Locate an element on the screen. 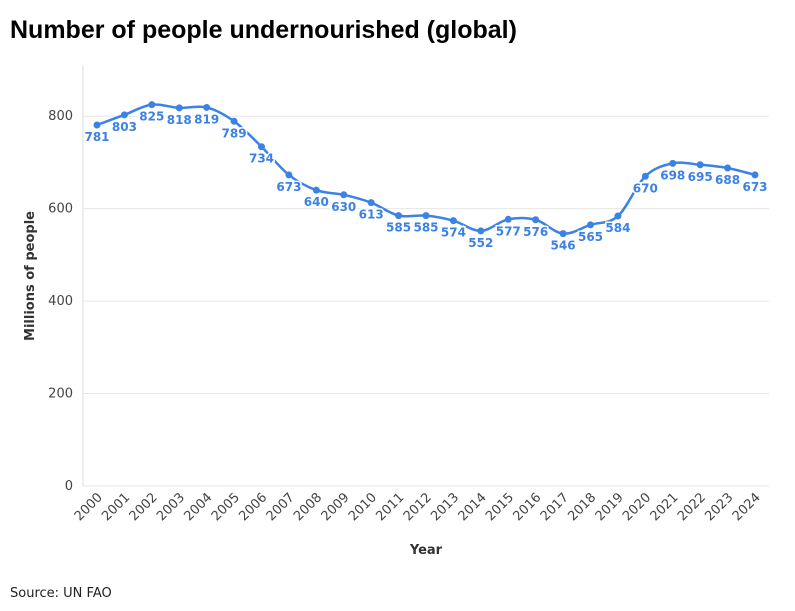 The width and height of the screenshot is (795, 611). x-tick-label: 2017 is located at coordinates (555, 507).